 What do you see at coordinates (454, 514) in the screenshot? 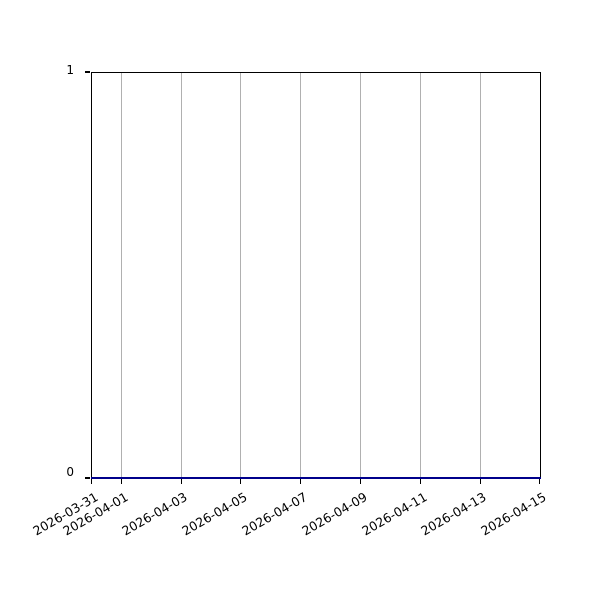
I see `x-tick-label: 2026-04-13` at bounding box center [454, 514].